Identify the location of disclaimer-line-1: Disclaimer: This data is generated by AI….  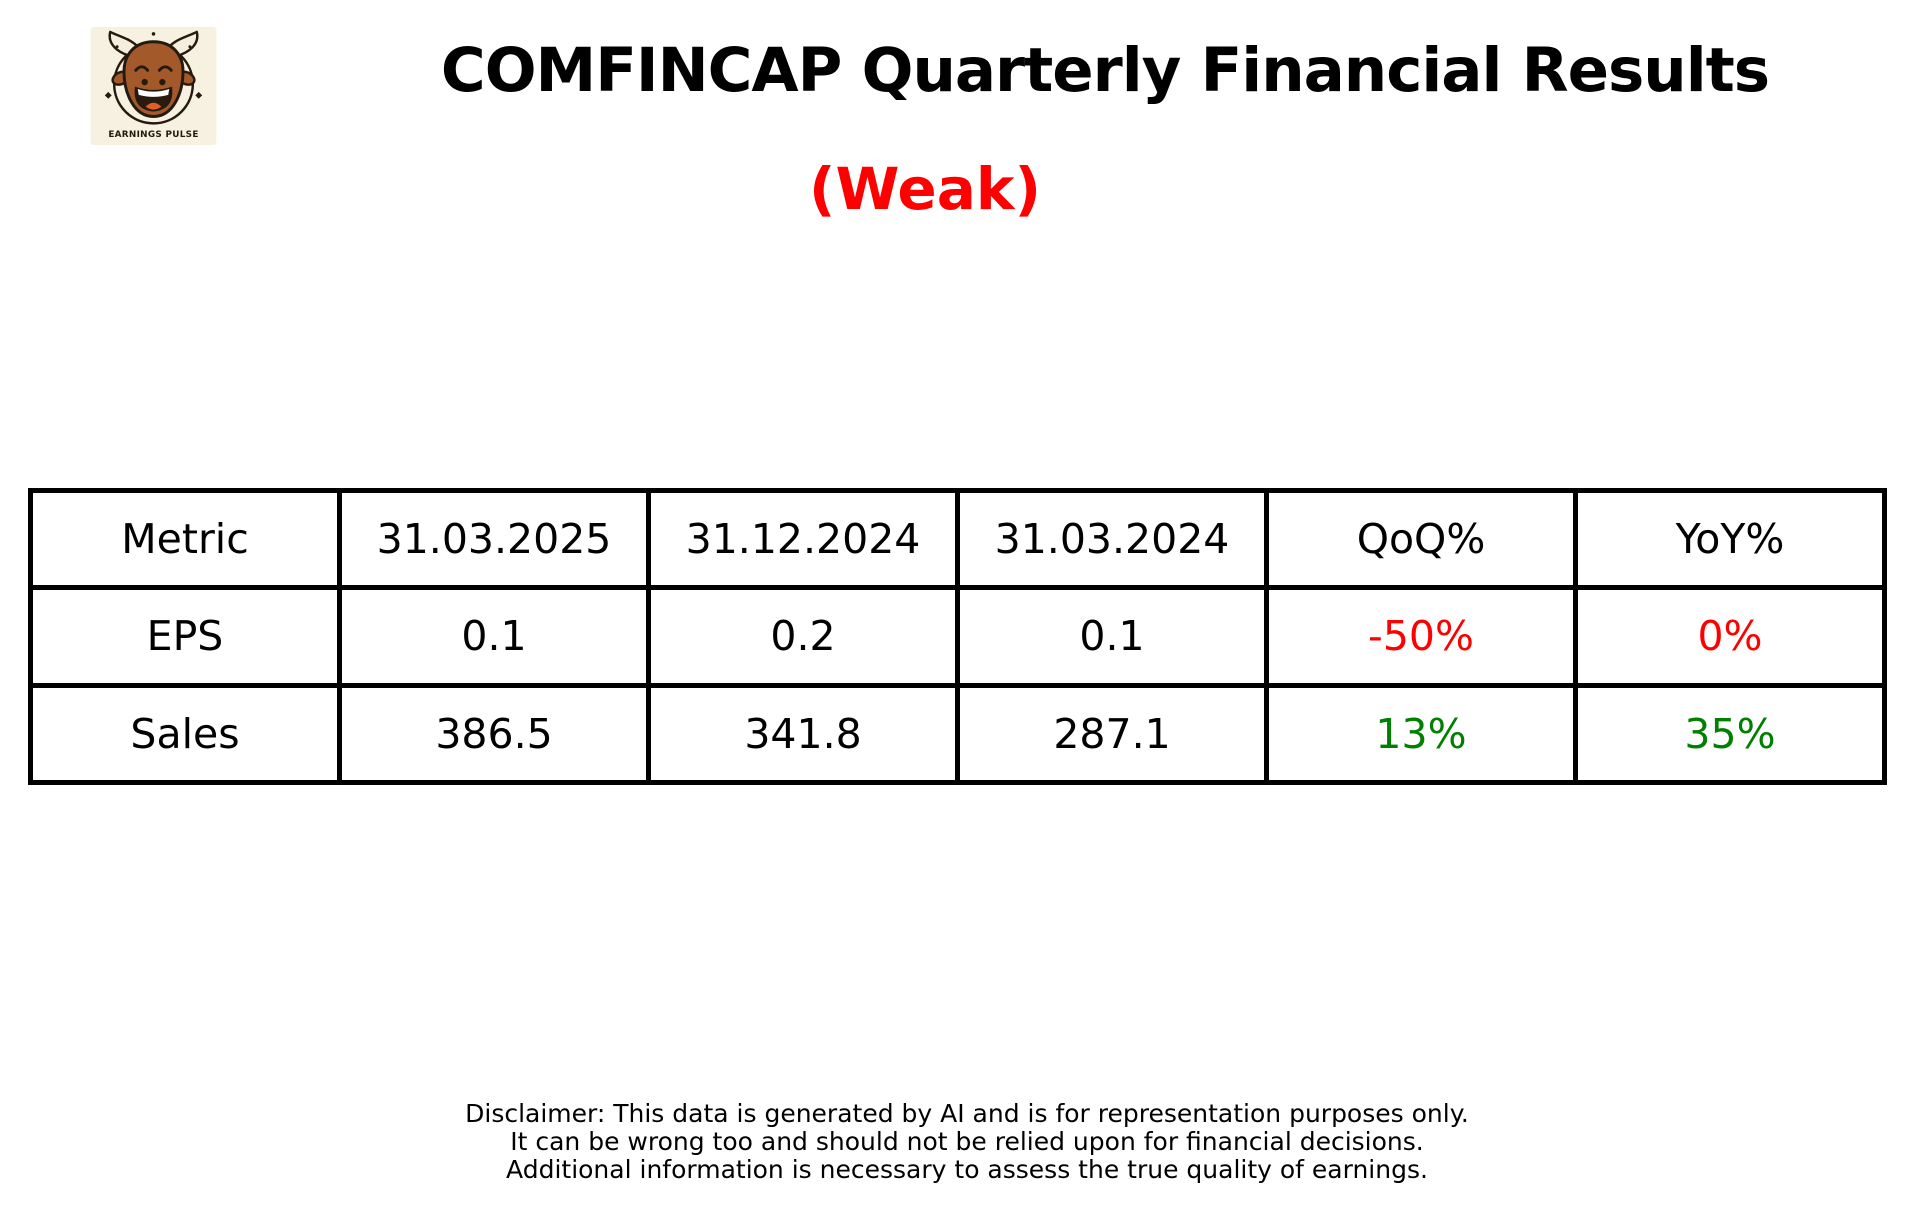
(967, 1113).